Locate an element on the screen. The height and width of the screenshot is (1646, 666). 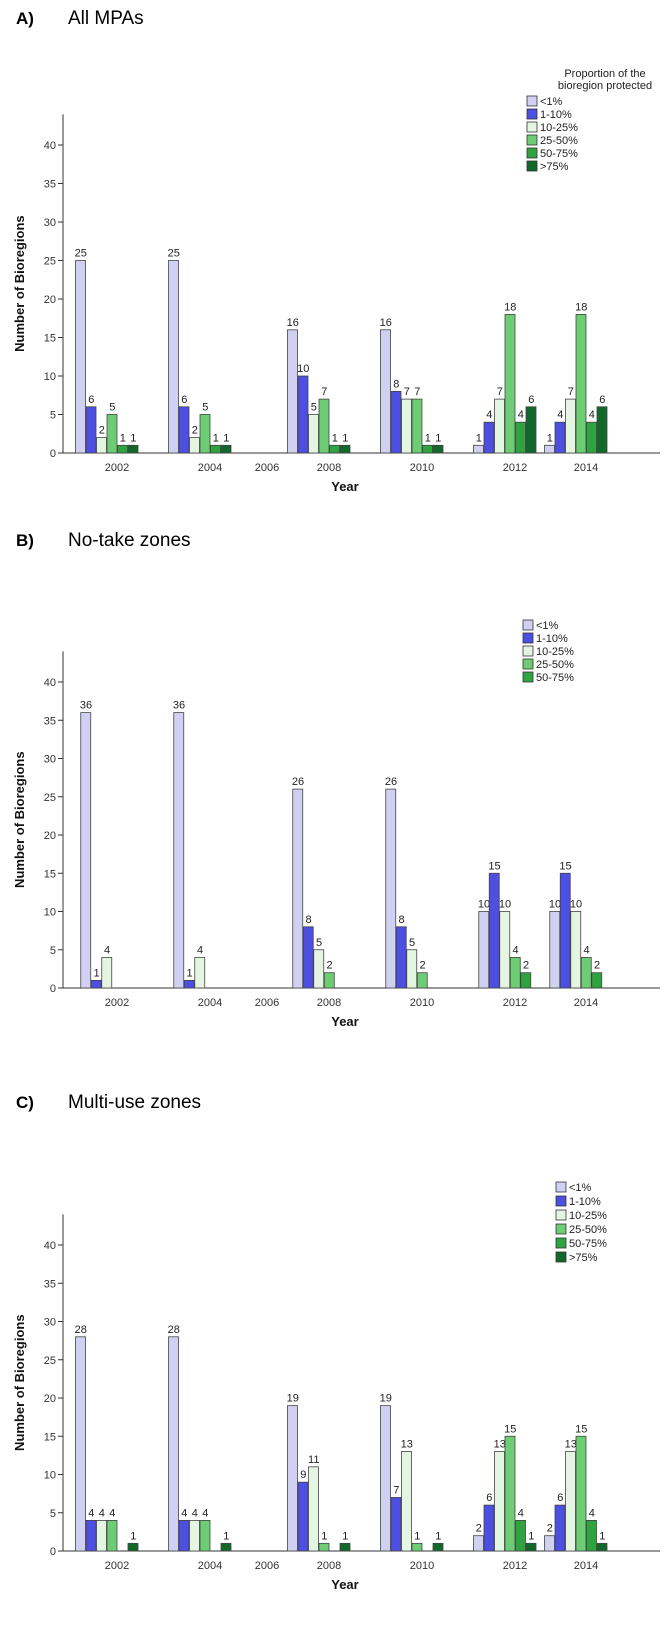
data-label: 28 is located at coordinates (81, 1330).